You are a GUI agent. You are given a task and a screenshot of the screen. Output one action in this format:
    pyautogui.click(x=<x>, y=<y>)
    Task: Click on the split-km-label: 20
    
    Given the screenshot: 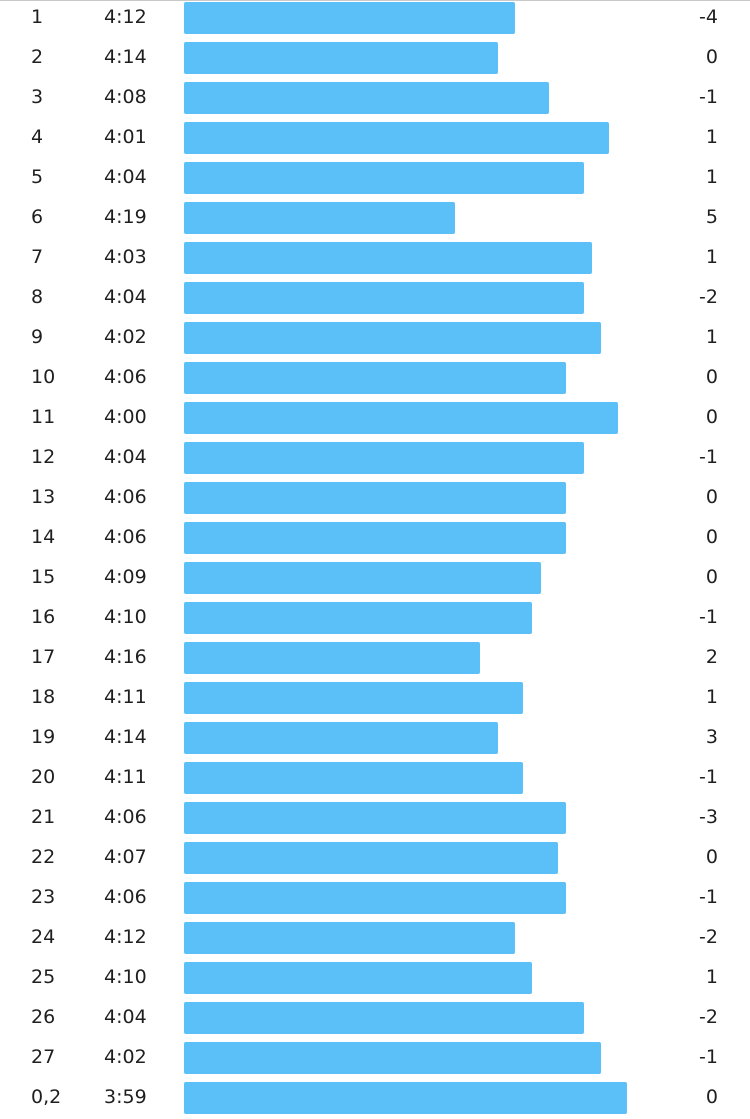 What is the action you would take?
    pyautogui.click(x=43, y=777)
    